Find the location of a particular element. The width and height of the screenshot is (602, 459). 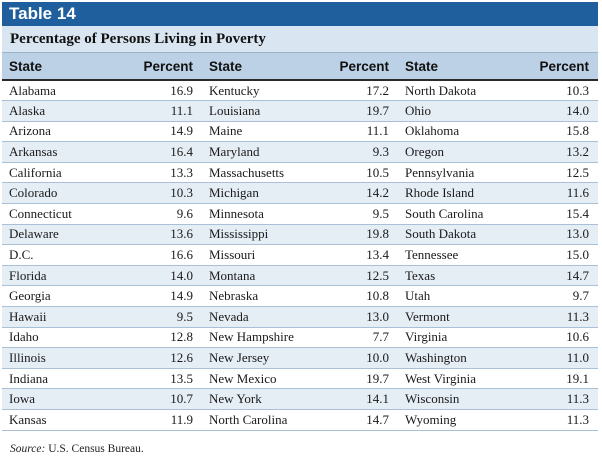

table-row: Florida 14.0 Montana 12.5 Texas 14.7 is located at coordinates (300, 276).